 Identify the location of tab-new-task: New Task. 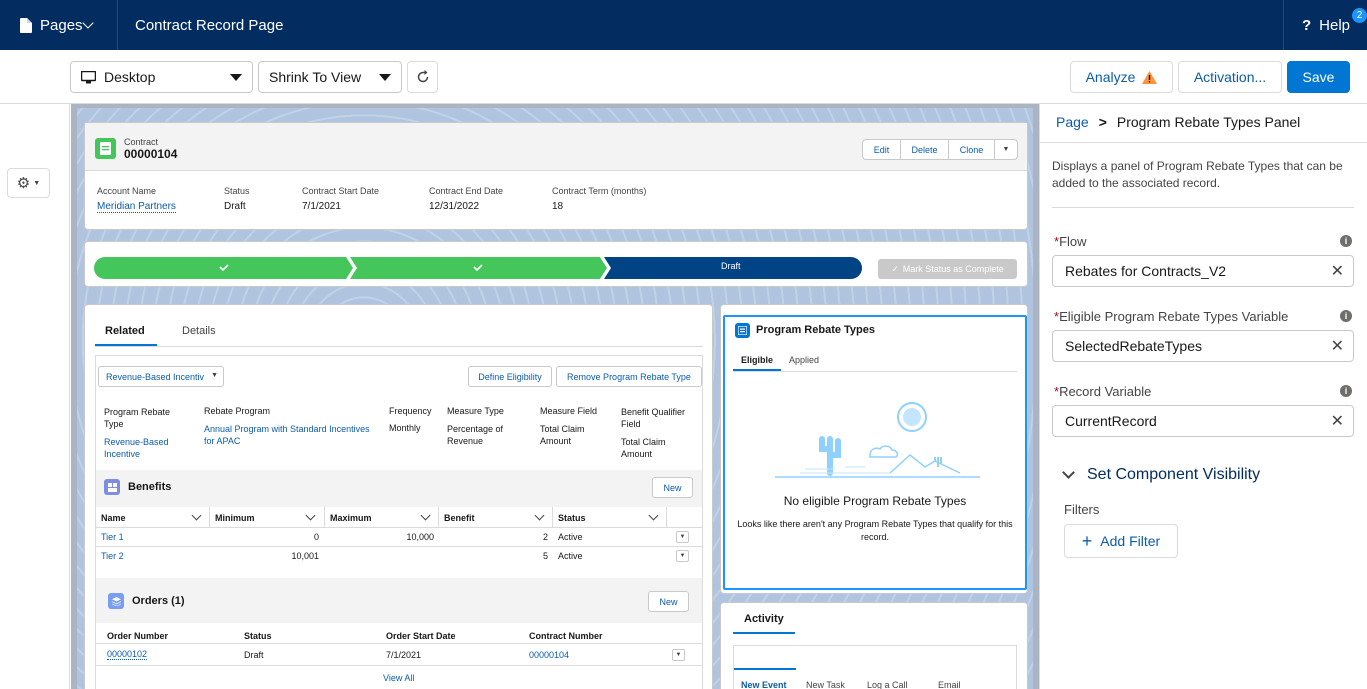
(825, 684).